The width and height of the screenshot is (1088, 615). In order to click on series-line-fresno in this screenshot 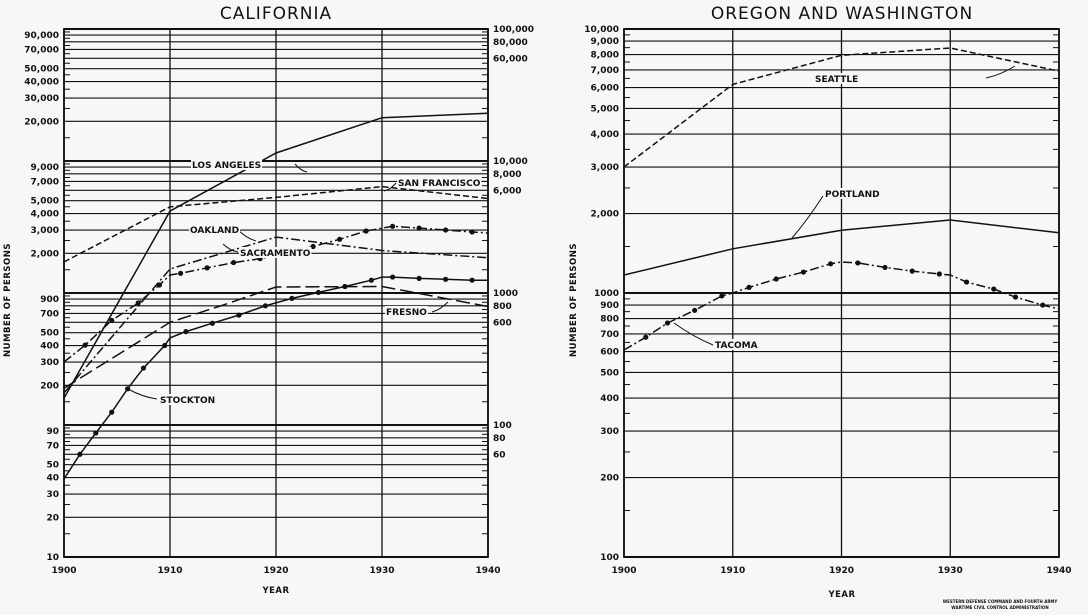, I will do `click(276, 337)`.